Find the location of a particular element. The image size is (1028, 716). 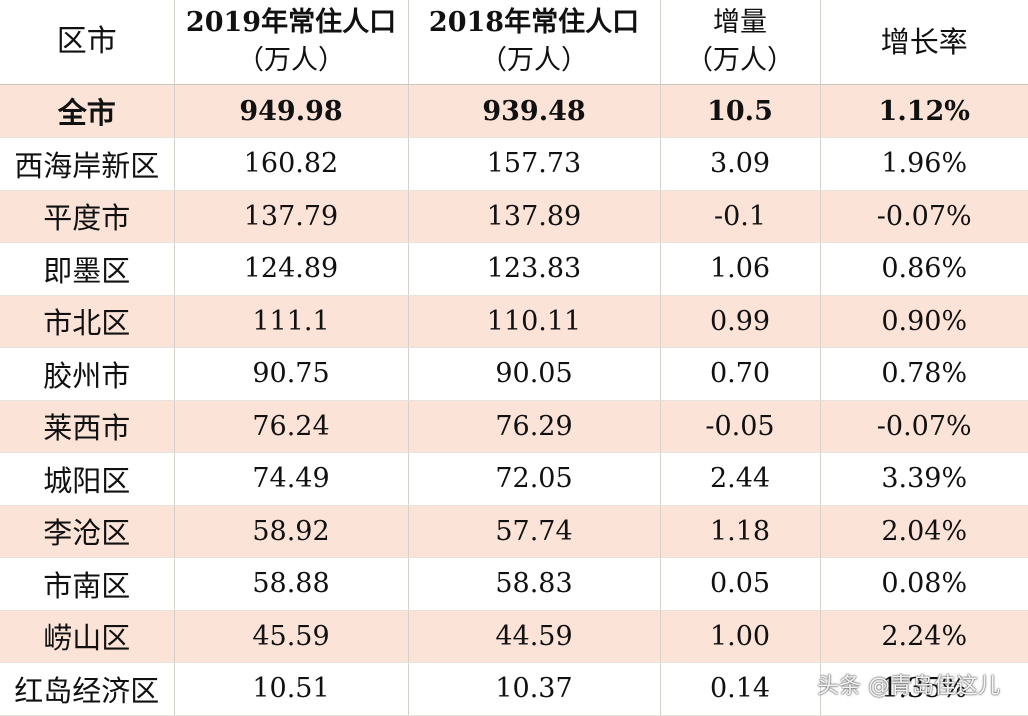

cell-pop2018: 57.74 is located at coordinates (534, 531).